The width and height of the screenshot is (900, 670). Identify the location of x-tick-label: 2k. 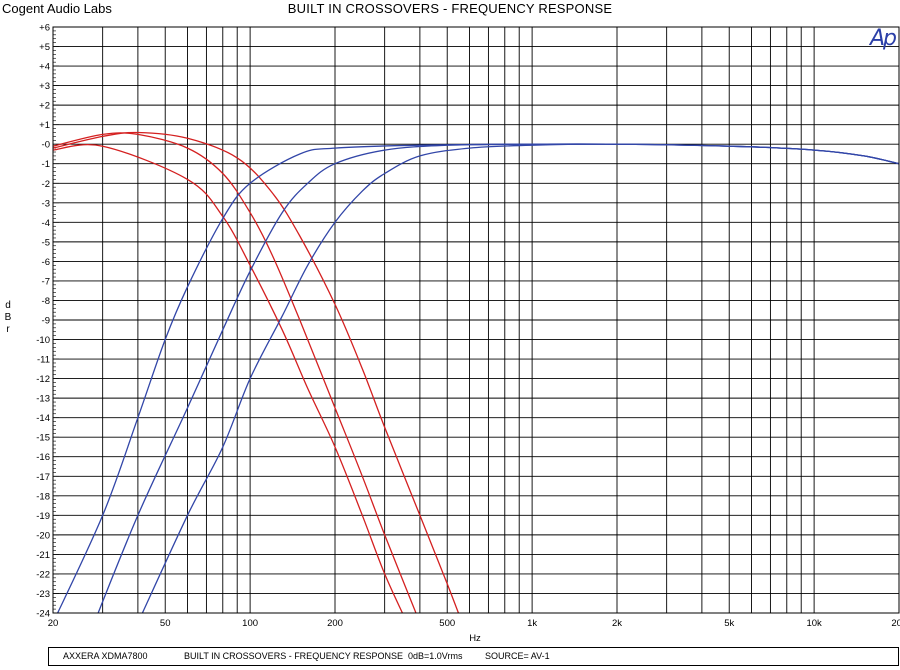
(617, 623).